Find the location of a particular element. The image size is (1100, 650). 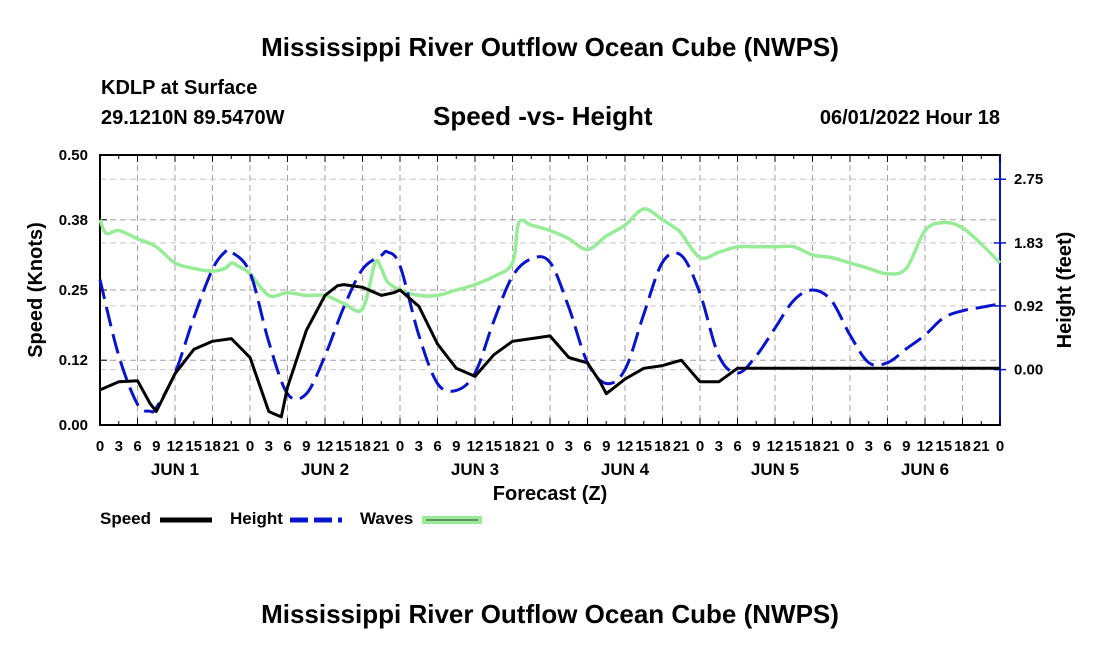

legend-waves-label: Waves is located at coordinates (387, 518).